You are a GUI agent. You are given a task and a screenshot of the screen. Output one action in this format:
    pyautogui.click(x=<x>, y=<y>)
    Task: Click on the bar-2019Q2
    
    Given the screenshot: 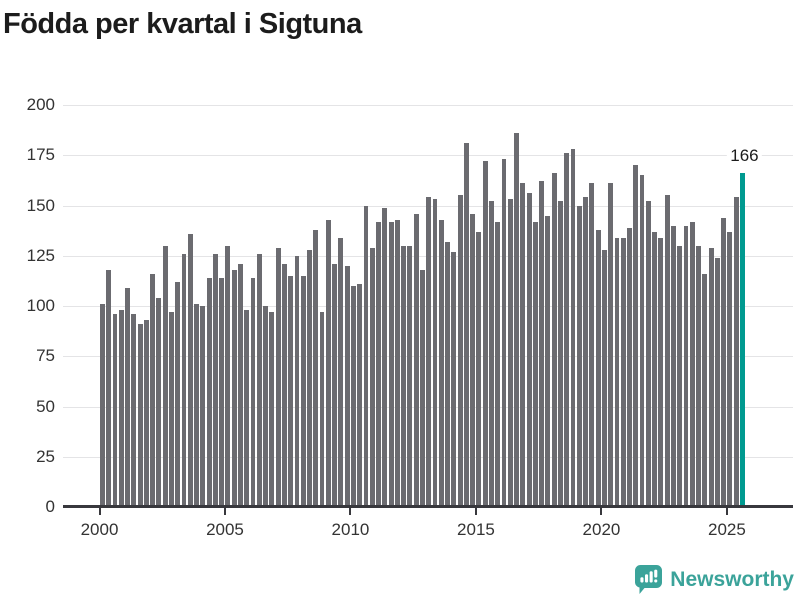 What is the action you would take?
    pyautogui.click(x=586, y=352)
    